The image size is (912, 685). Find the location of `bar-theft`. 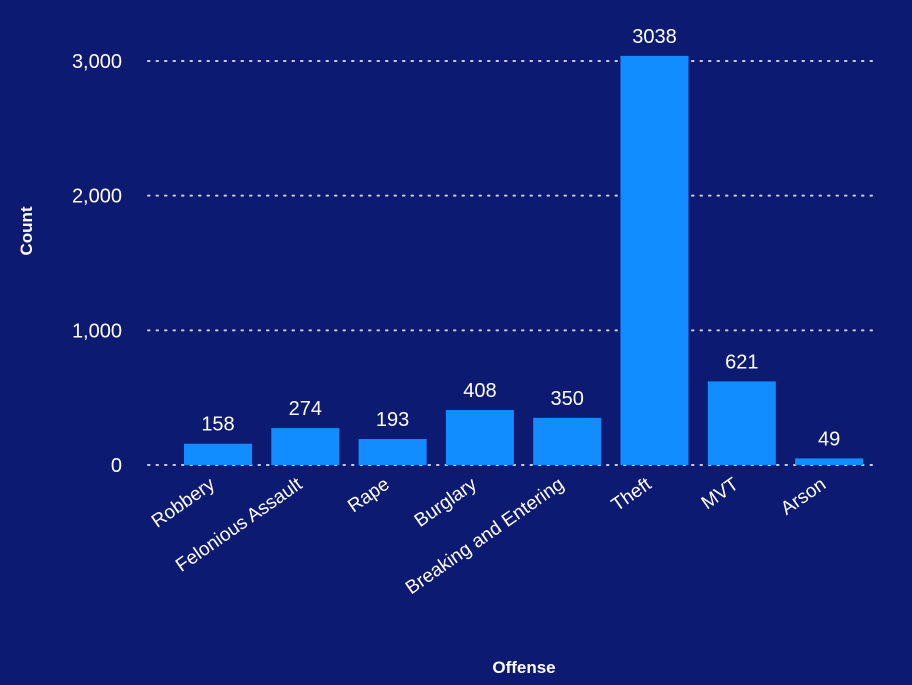

bar-theft is located at coordinates (654, 260).